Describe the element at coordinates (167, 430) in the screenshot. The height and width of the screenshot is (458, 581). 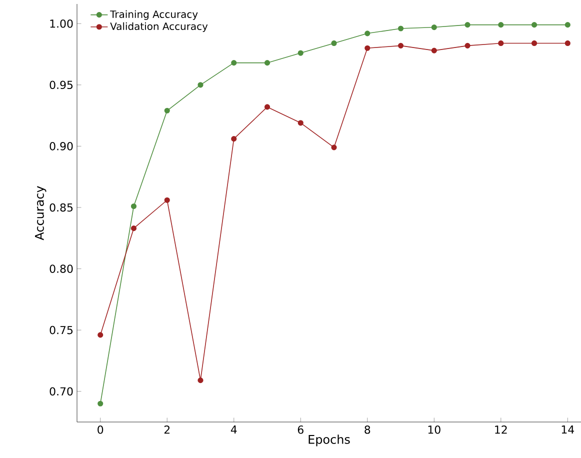
I see `x-tick-label: 2` at that location.